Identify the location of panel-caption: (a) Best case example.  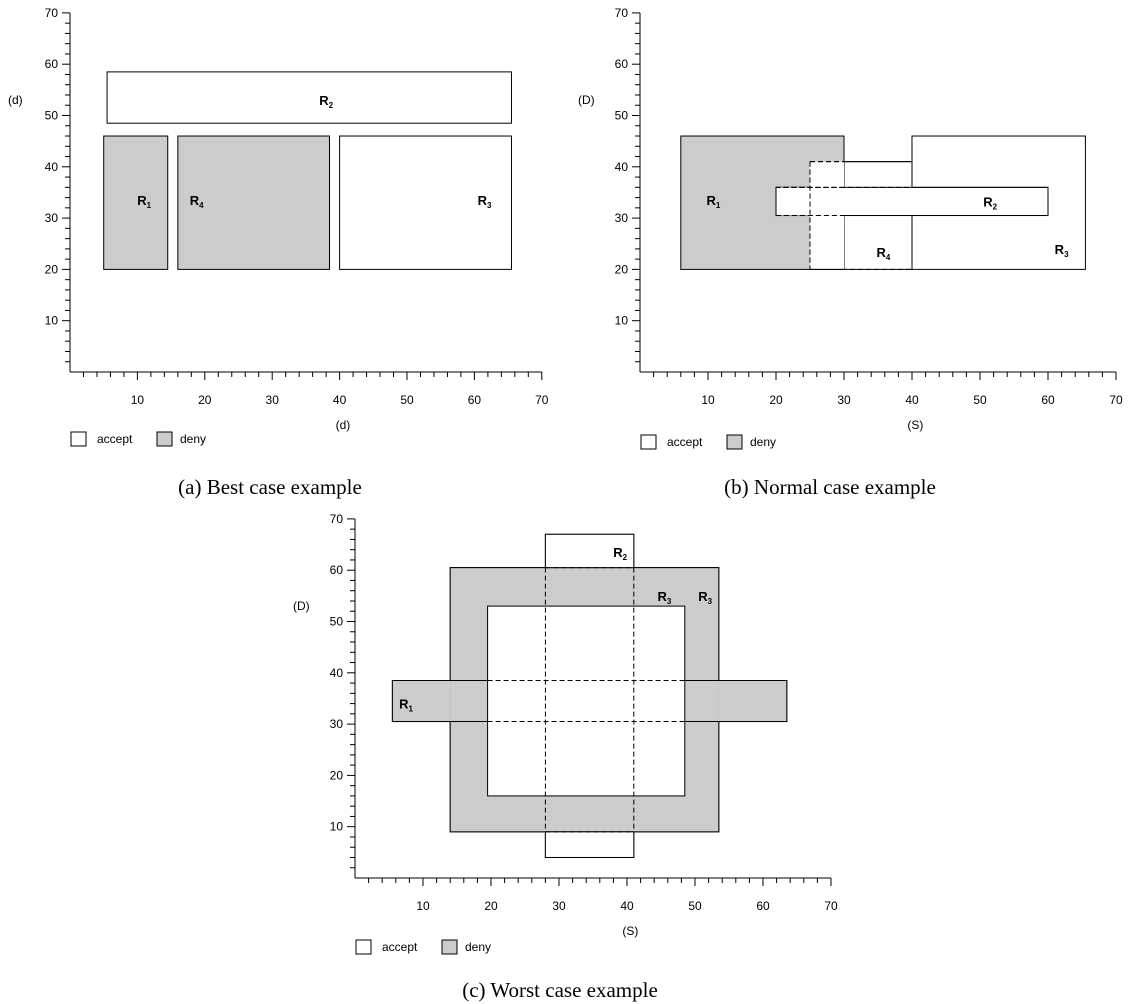
(270, 487).